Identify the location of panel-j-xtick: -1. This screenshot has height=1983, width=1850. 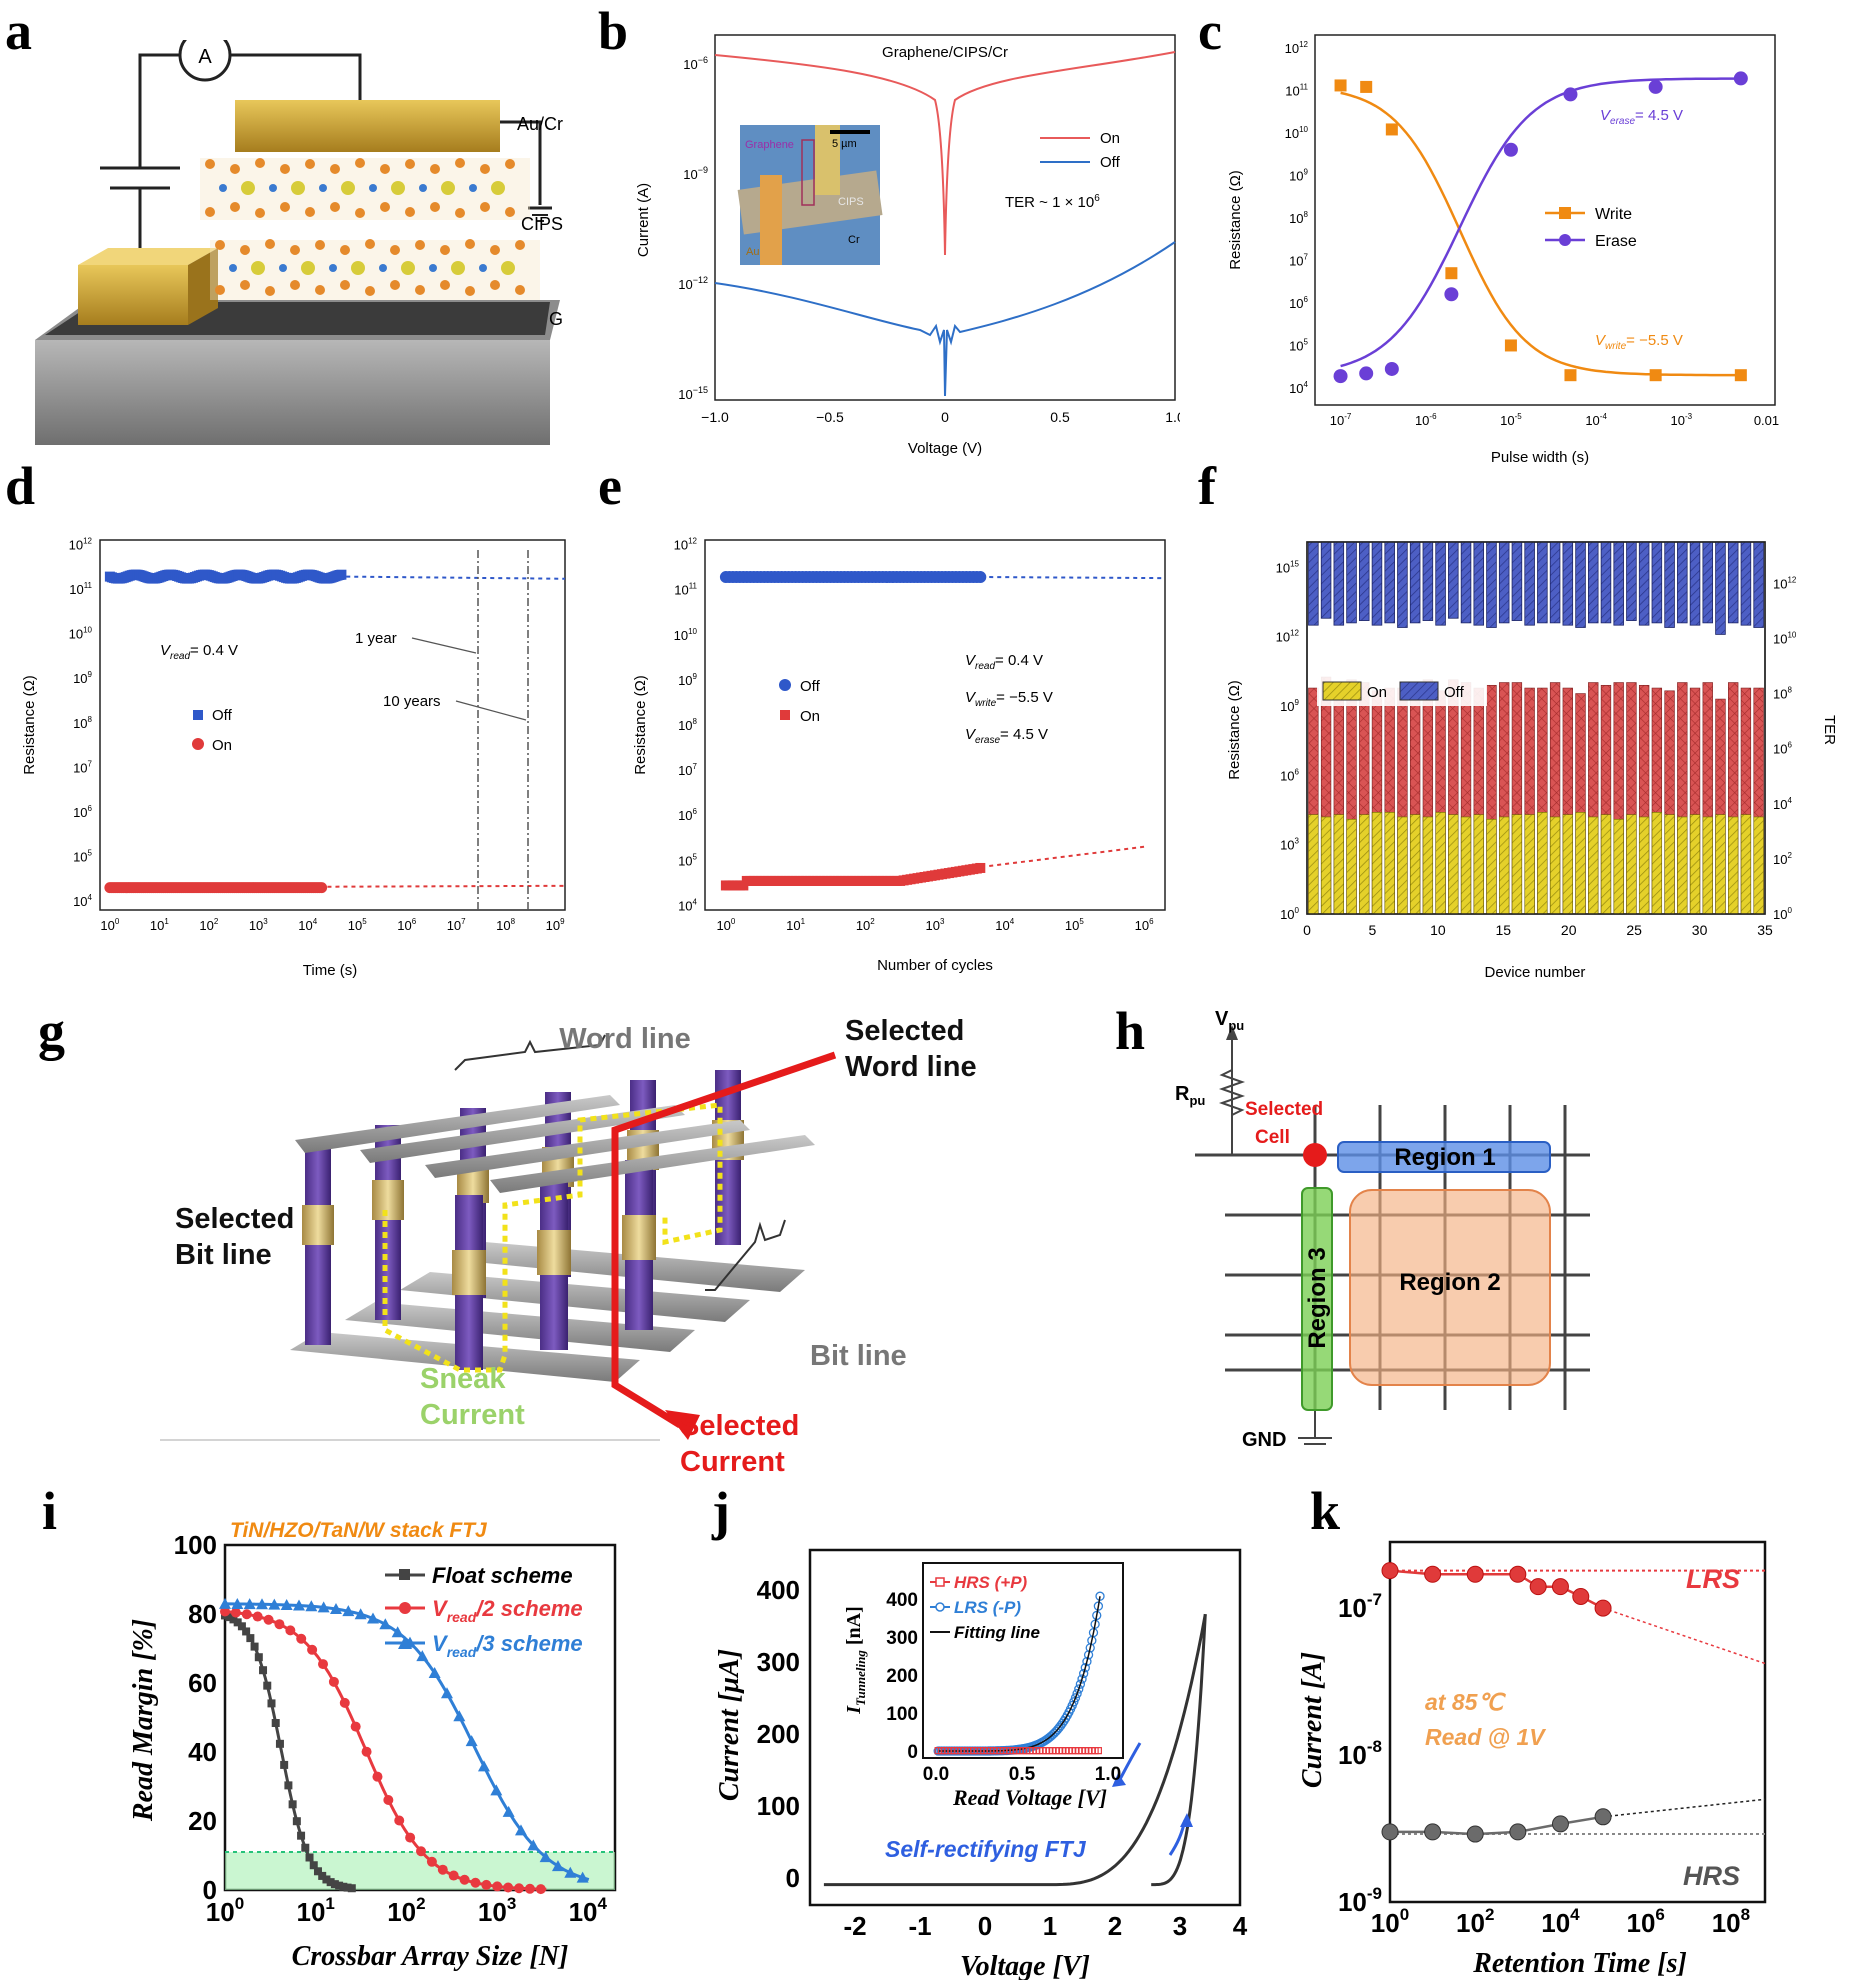
(919, 1926).